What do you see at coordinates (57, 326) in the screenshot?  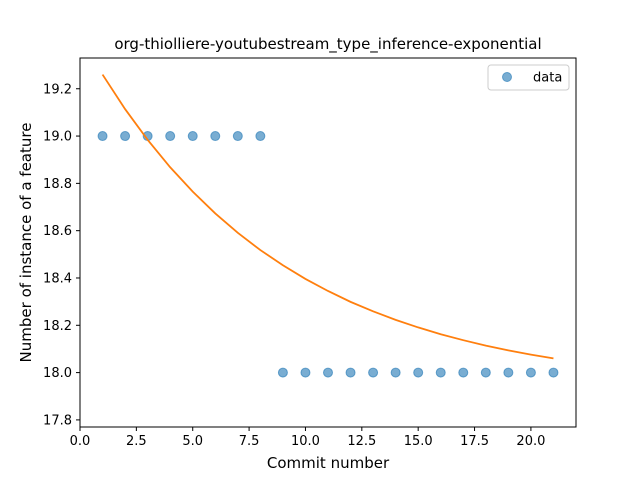 I see `y-tick-label: 18.2` at bounding box center [57, 326].